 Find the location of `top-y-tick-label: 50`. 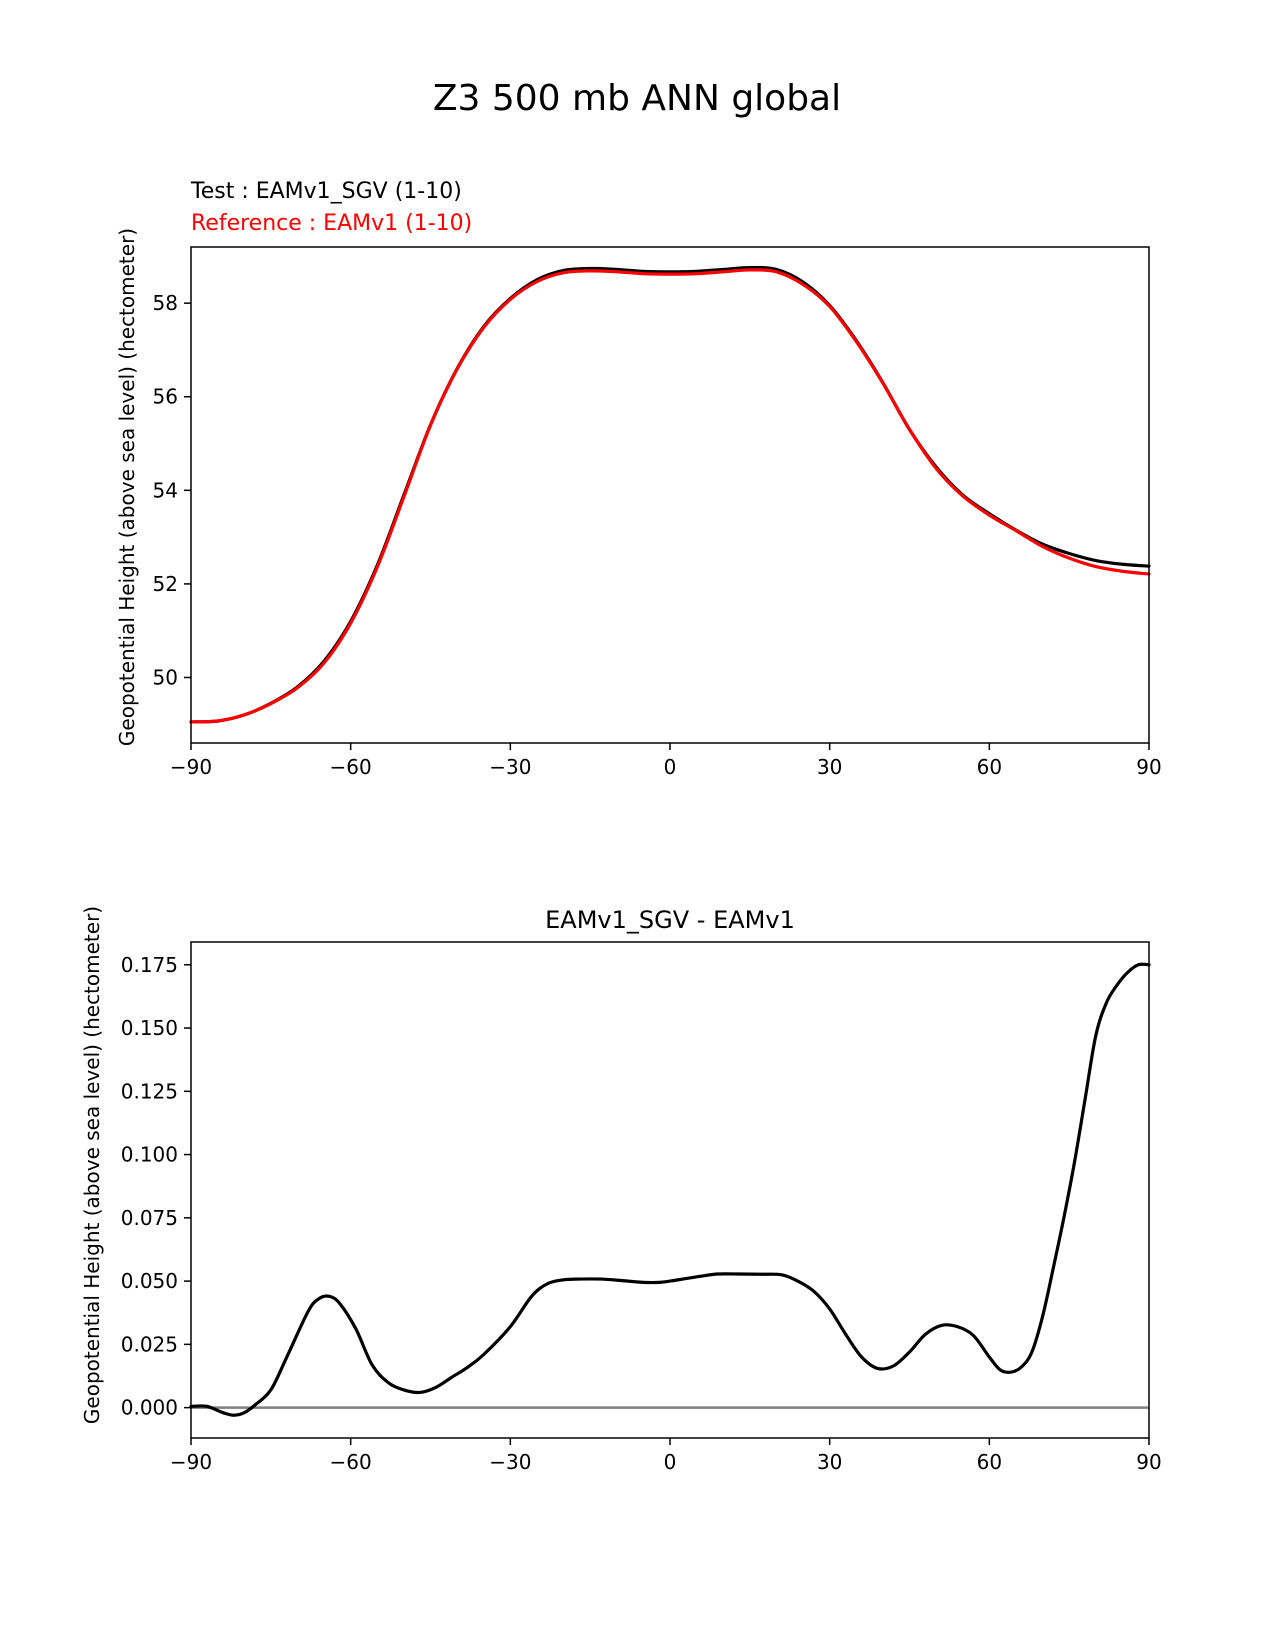

top-y-tick-label: 50 is located at coordinates (165, 677).